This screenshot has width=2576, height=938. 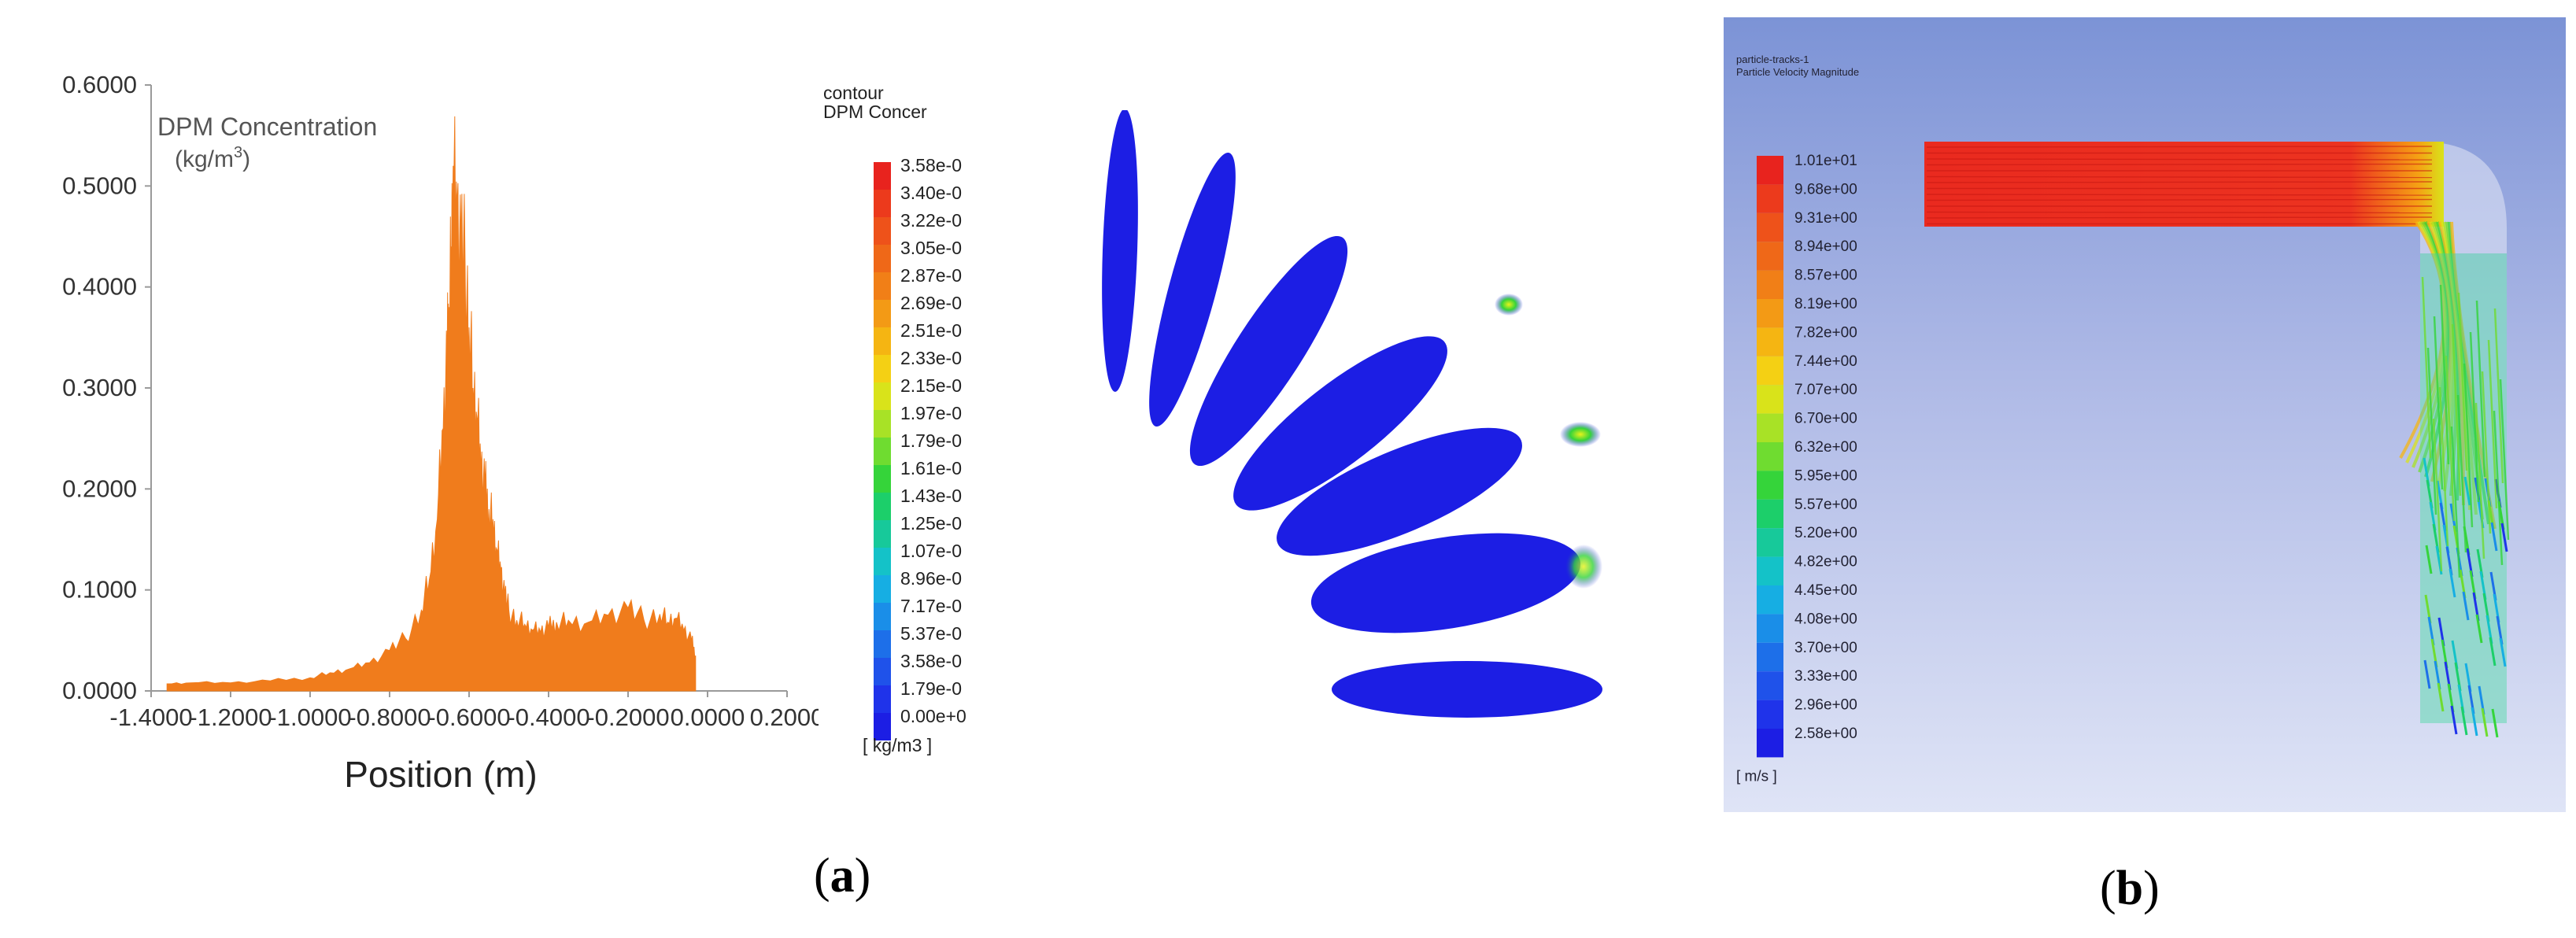 I want to click on x-tick-label: -0.2000, so click(x=627, y=717).